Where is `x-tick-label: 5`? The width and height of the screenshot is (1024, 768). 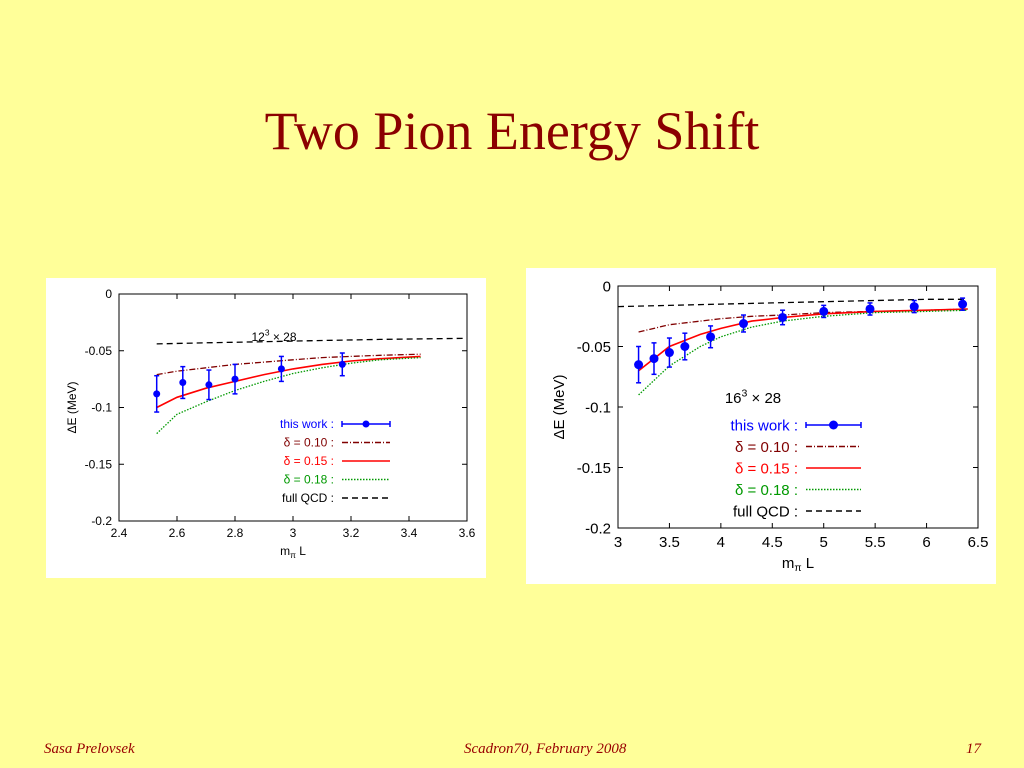
x-tick-label: 5 is located at coordinates (824, 542).